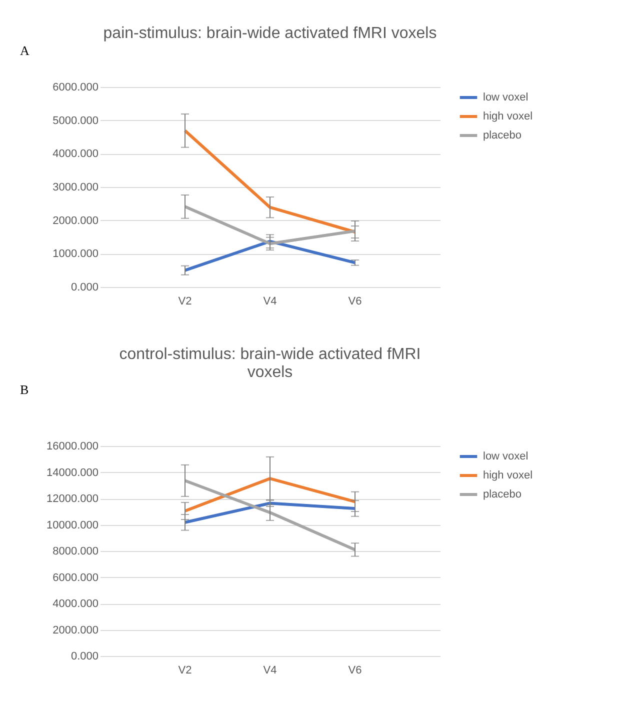  Describe the element at coordinates (72, 446) in the screenshot. I see `y-tick-label: 16000.000` at that location.